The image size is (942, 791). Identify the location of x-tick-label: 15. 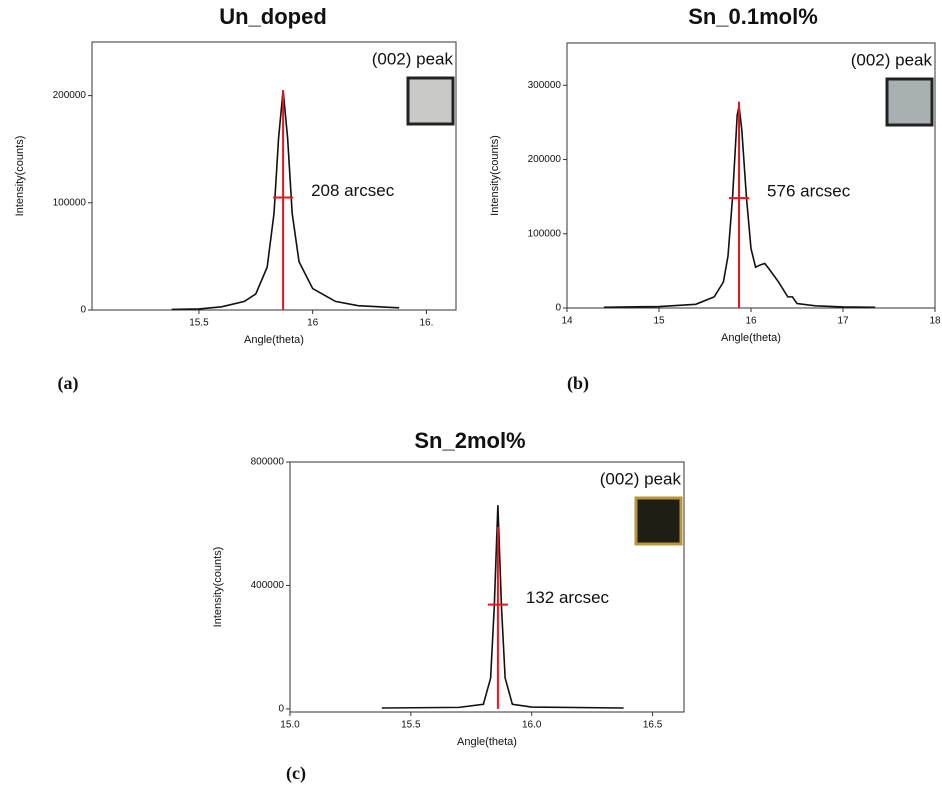
(659, 321).